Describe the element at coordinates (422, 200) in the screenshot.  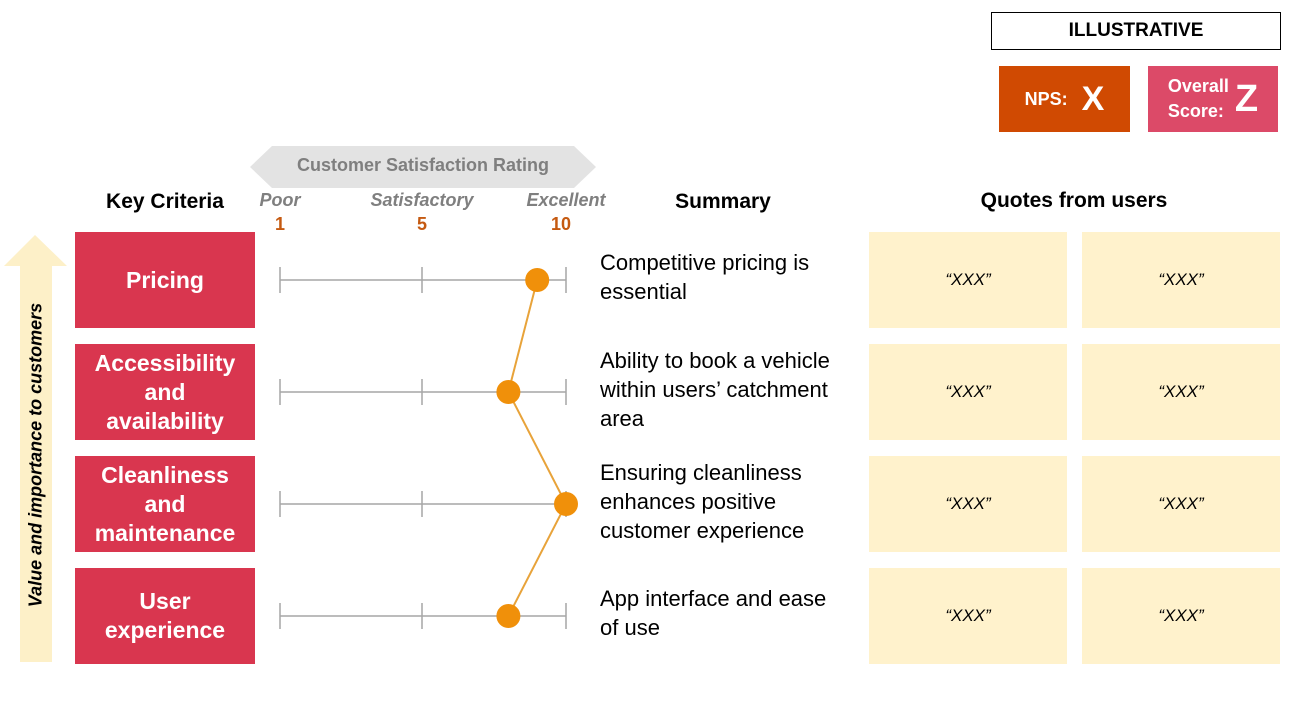
I see `scale-anchor-label: Satisfactory` at that location.